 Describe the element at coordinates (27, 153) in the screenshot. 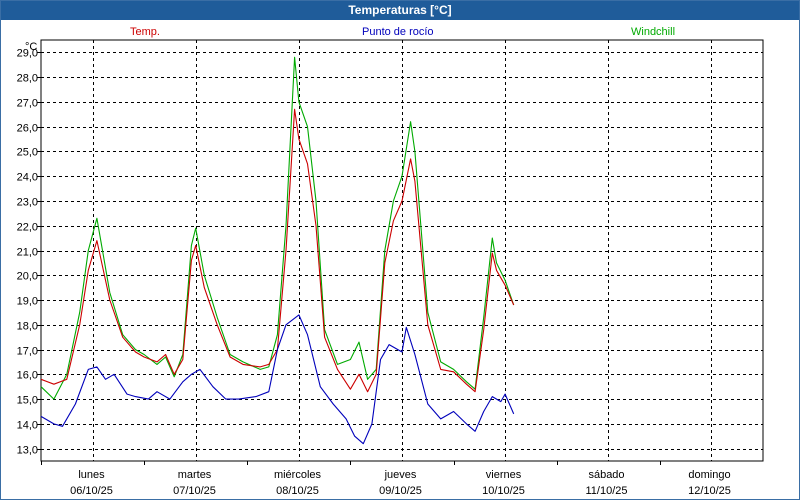

I see `y-tick-label: 25,0` at that location.